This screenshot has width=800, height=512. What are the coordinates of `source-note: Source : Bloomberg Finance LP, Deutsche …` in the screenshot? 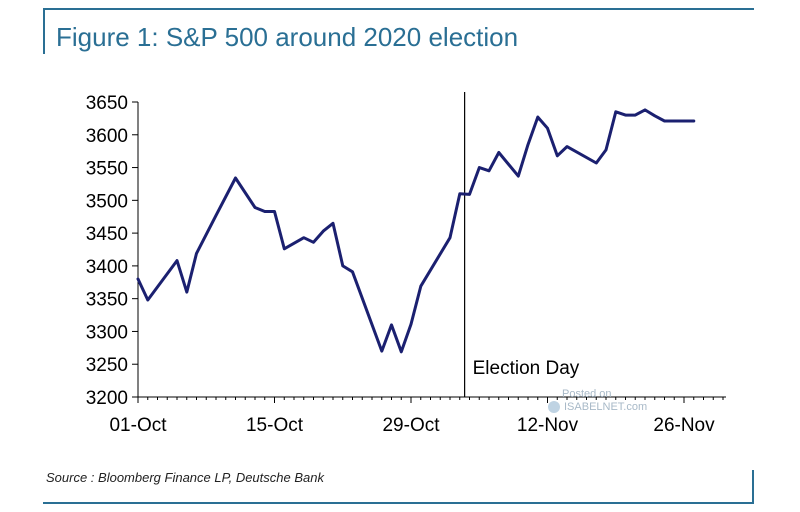 It's located at (185, 477).